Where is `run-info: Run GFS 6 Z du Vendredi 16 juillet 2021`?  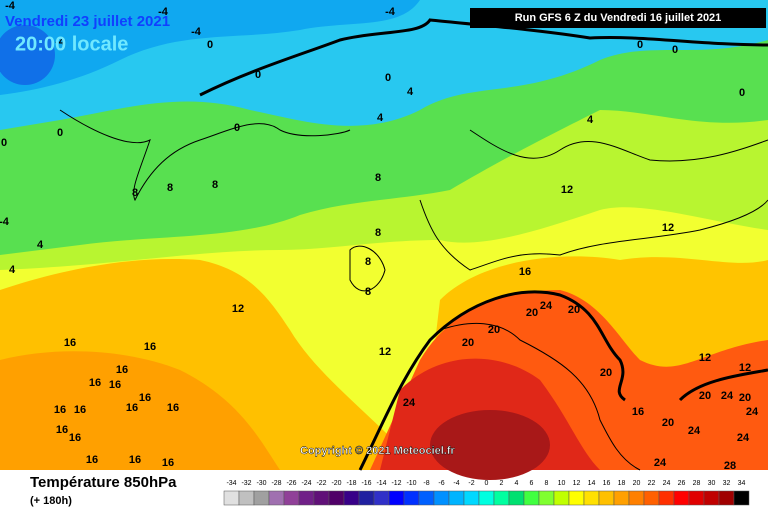 run-info: Run GFS 6 Z du Vendredi 16 juillet 2021 is located at coordinates (618, 18).